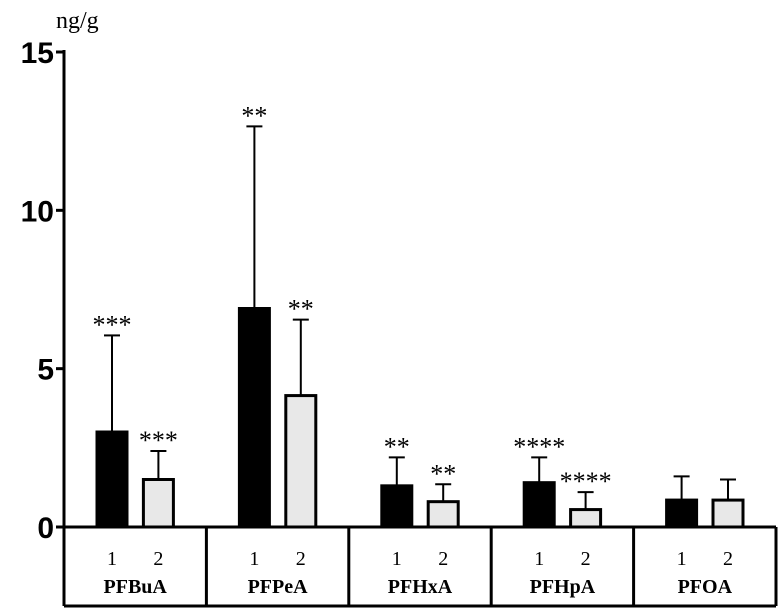 The image size is (780, 612). Describe the element at coordinates (705, 587) in the screenshot. I see `category-label: PFOA` at that location.